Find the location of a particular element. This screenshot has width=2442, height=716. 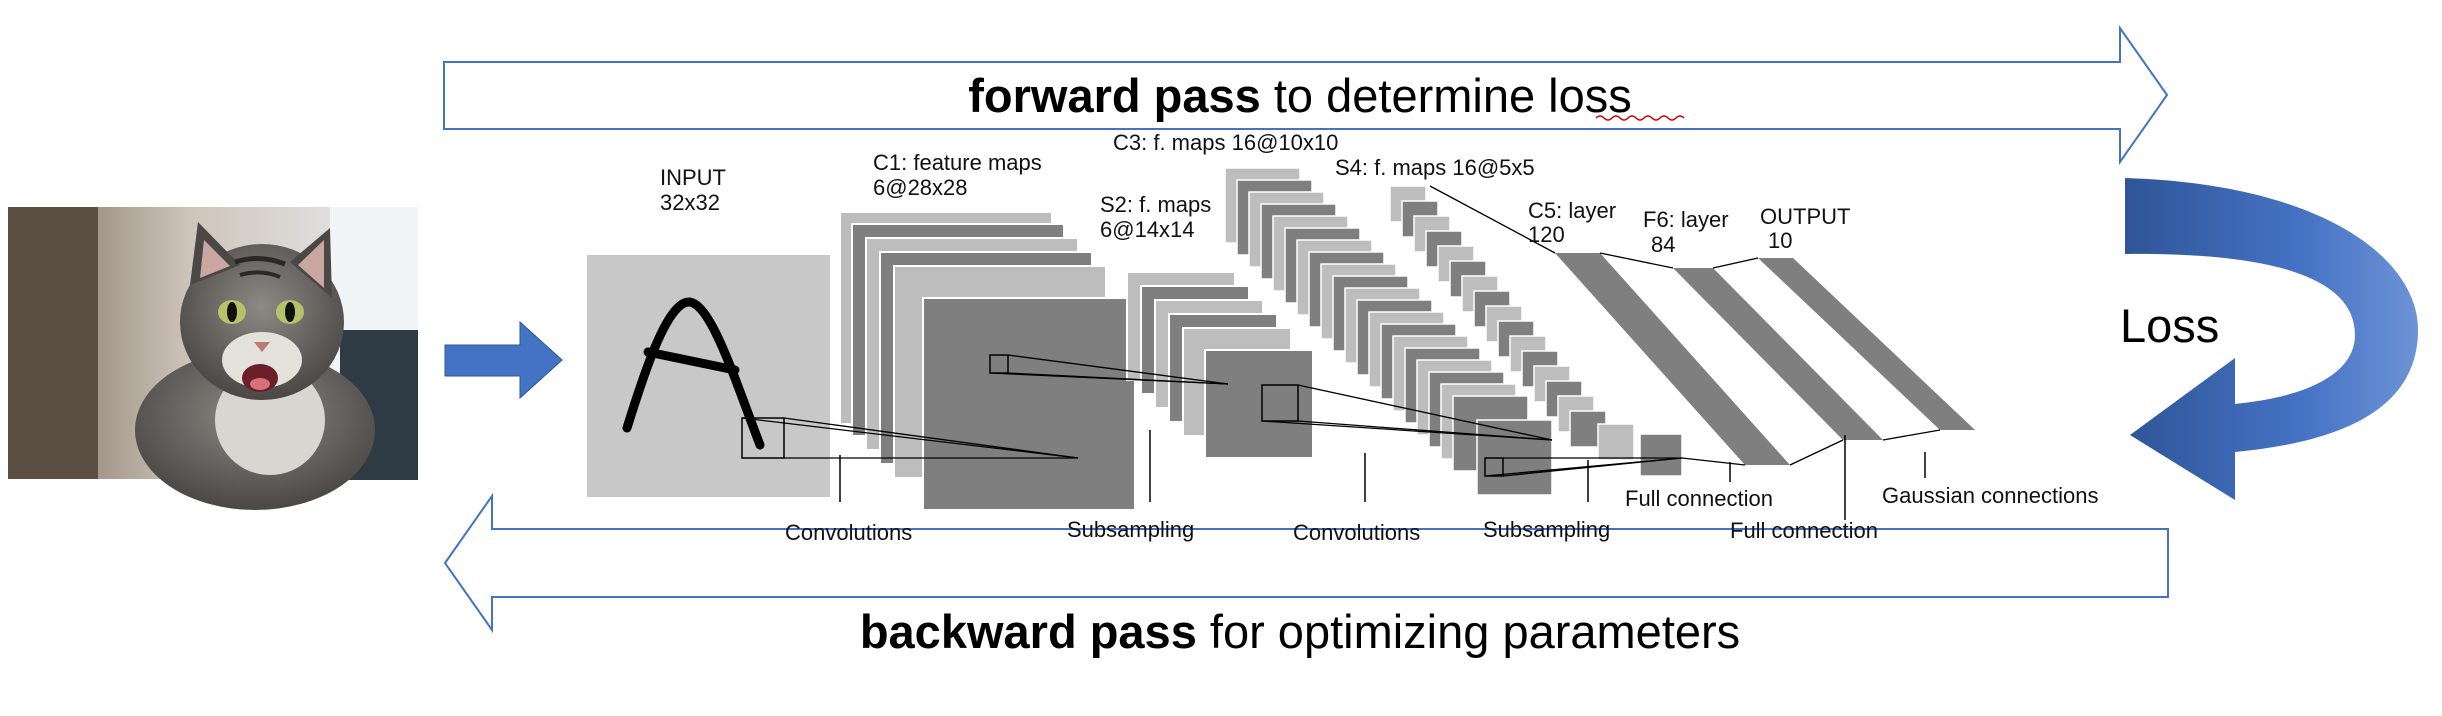

spellcheck-underline is located at coordinates (1640, 118).